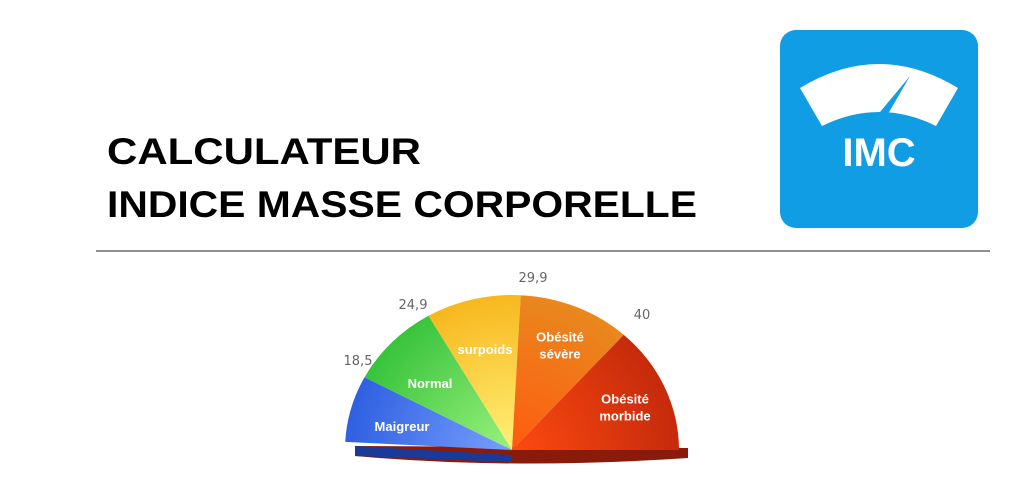  I want to click on logo-needle, so click(895, 95).